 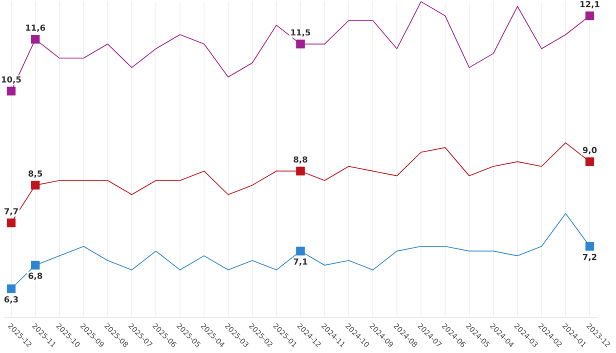 I want to click on data-label: 12,1, so click(x=590, y=4).